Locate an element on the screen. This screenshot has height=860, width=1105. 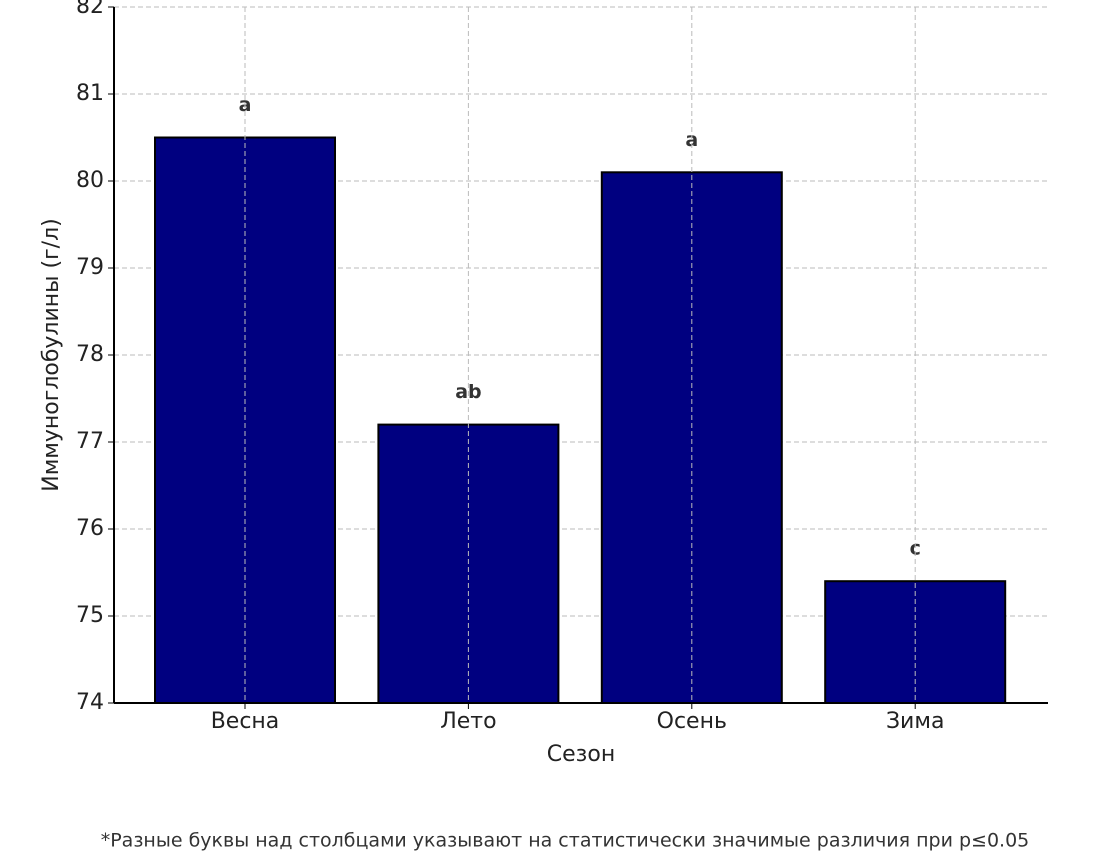
x-axis-label: Сезон is located at coordinates (581, 754).